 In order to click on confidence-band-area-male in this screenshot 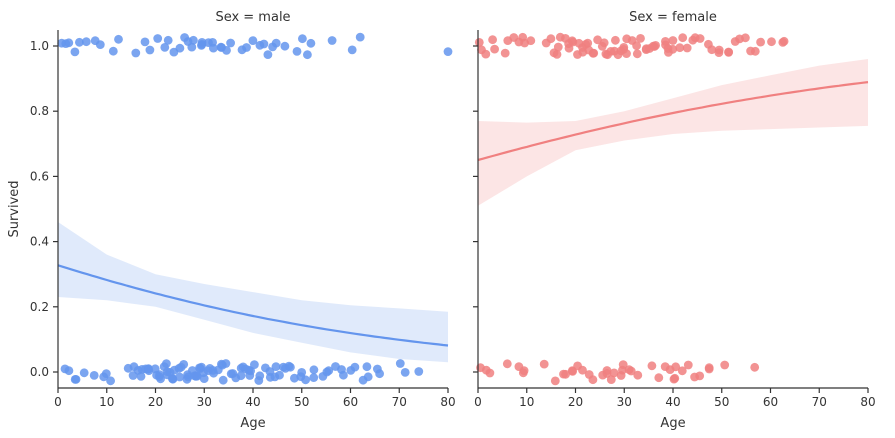, I will do `click(253, 292)`.